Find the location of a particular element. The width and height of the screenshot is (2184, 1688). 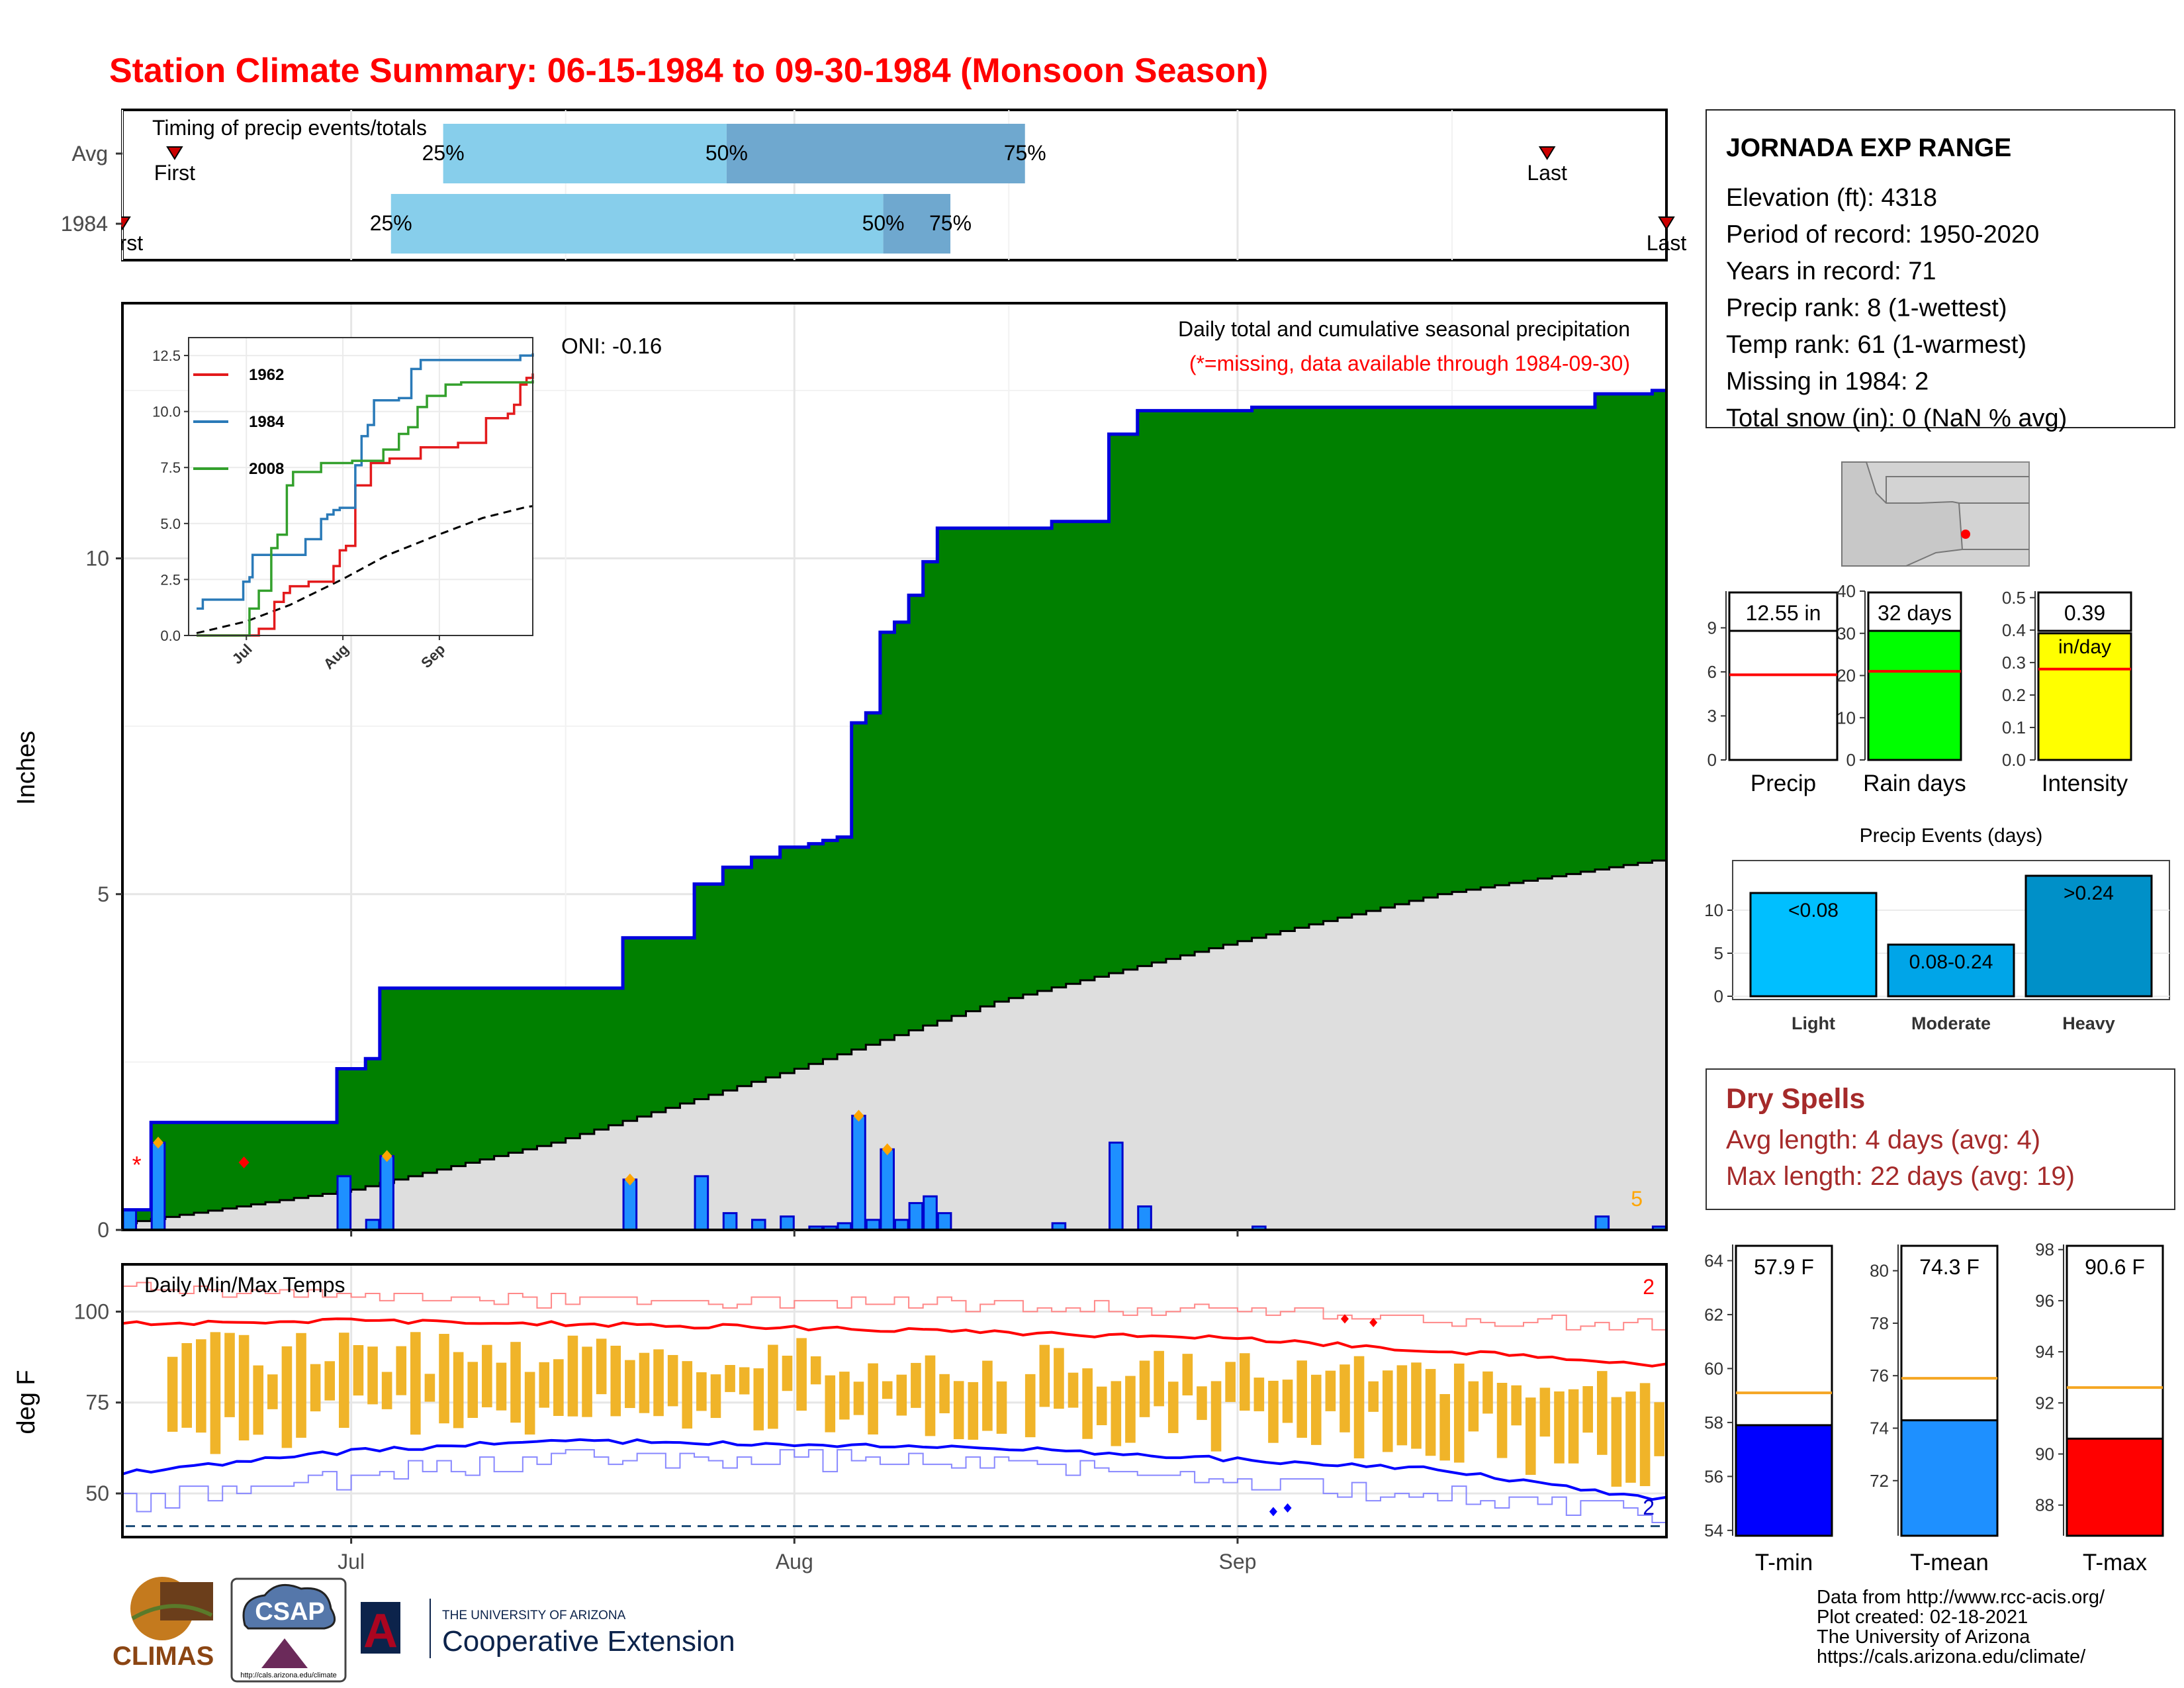

oni-label: ONI: -0.16 is located at coordinates (611, 346).